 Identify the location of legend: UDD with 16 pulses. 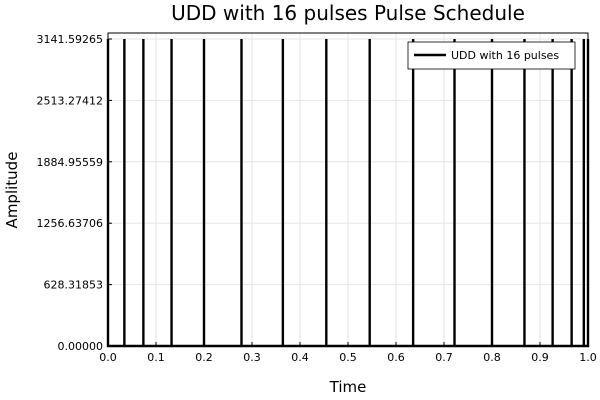
(491, 55).